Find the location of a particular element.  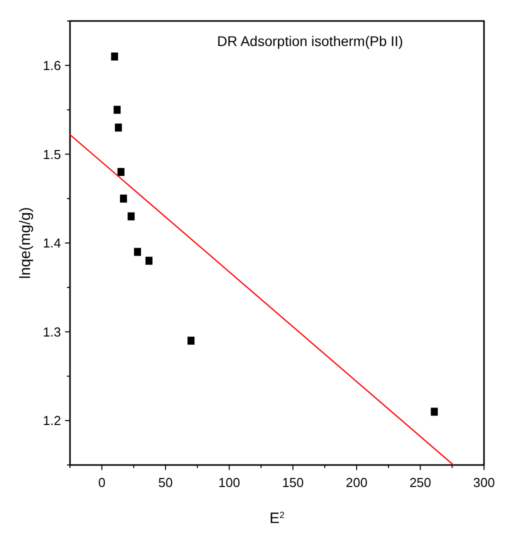

y-tick-label: 1.2 is located at coordinates (51, 420).